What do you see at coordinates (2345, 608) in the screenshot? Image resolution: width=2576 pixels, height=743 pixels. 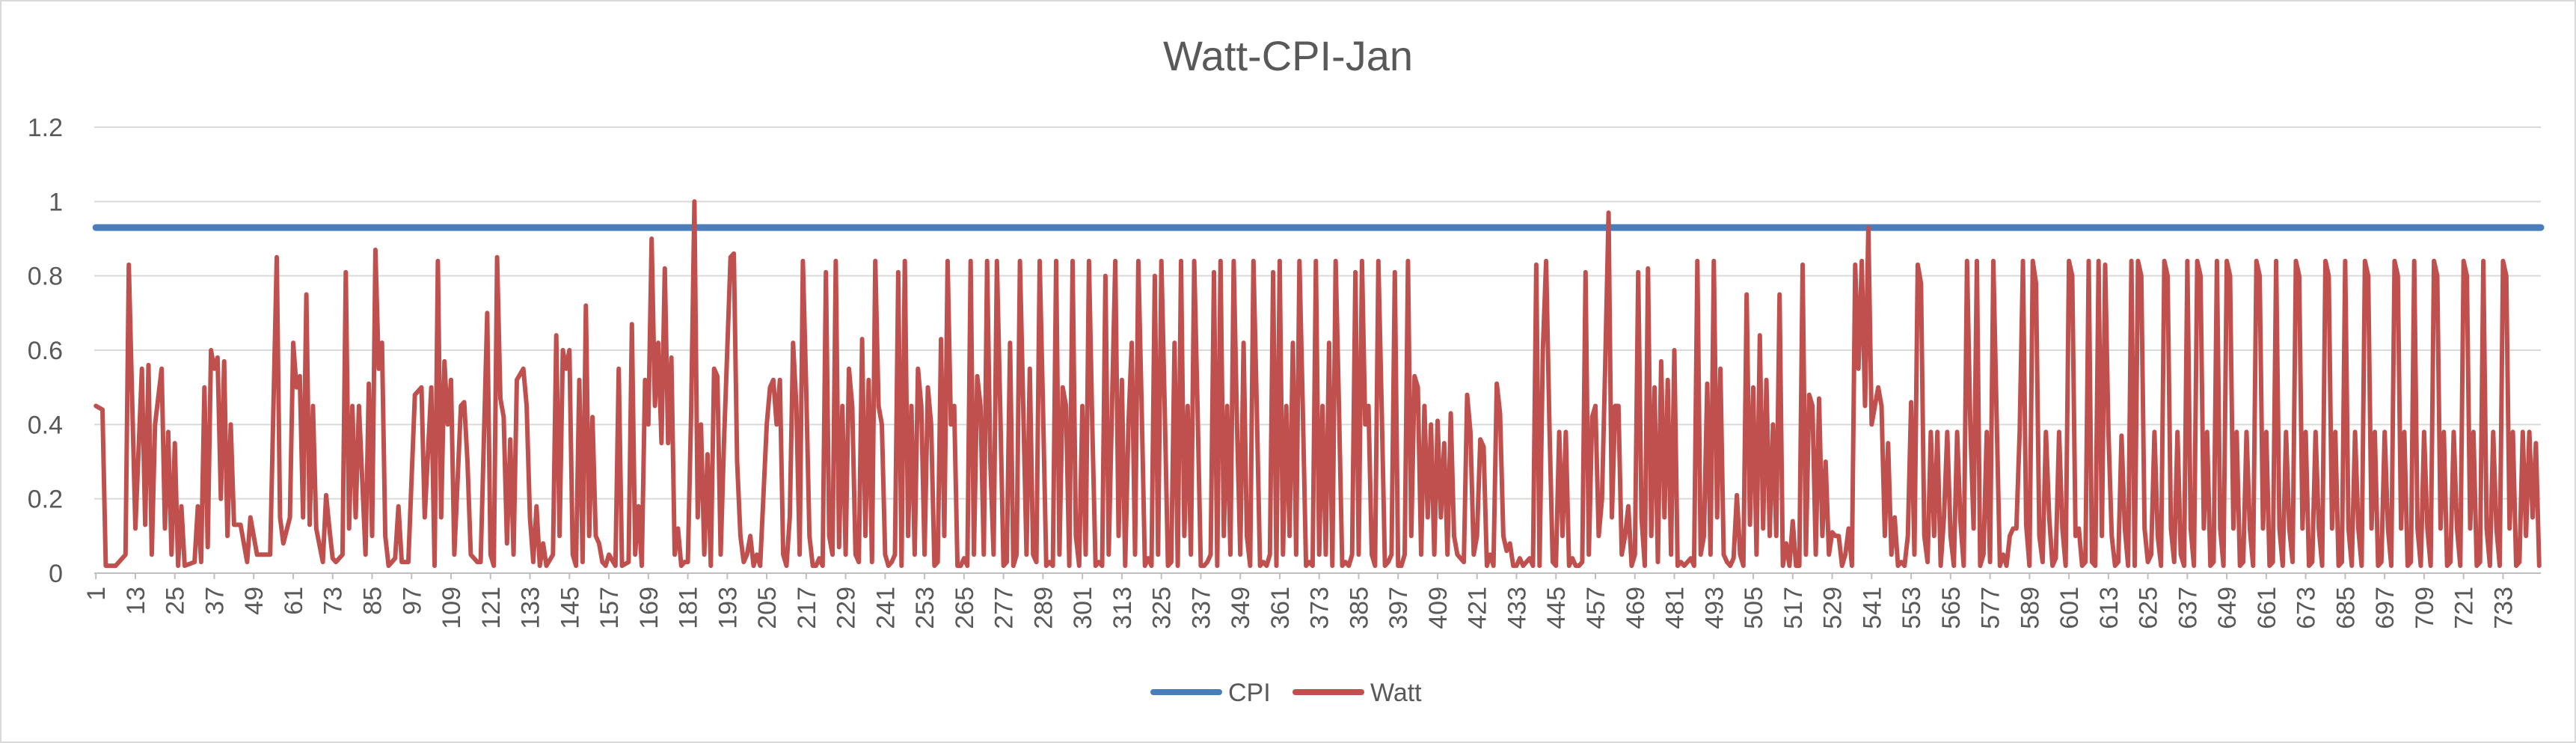 I see `x-tick-label: 685` at bounding box center [2345, 608].